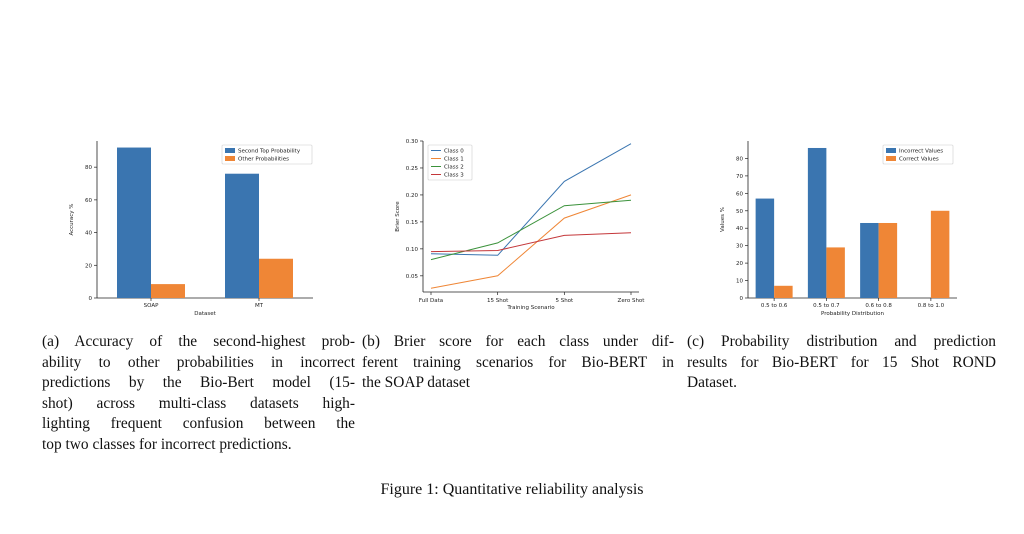 The width and height of the screenshot is (1024, 534). Describe the element at coordinates (931, 306) in the screenshot. I see `x-tick-label: 0.8 to 1.0` at that location.